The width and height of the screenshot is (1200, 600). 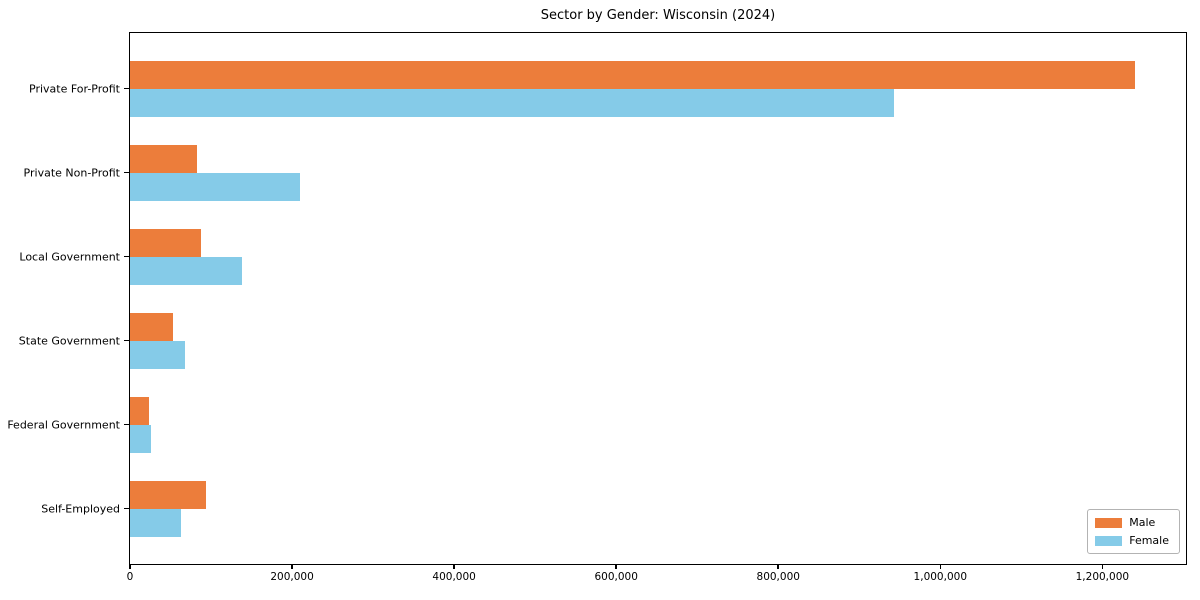 I want to click on x-tick-label: 600,000, so click(x=616, y=577).